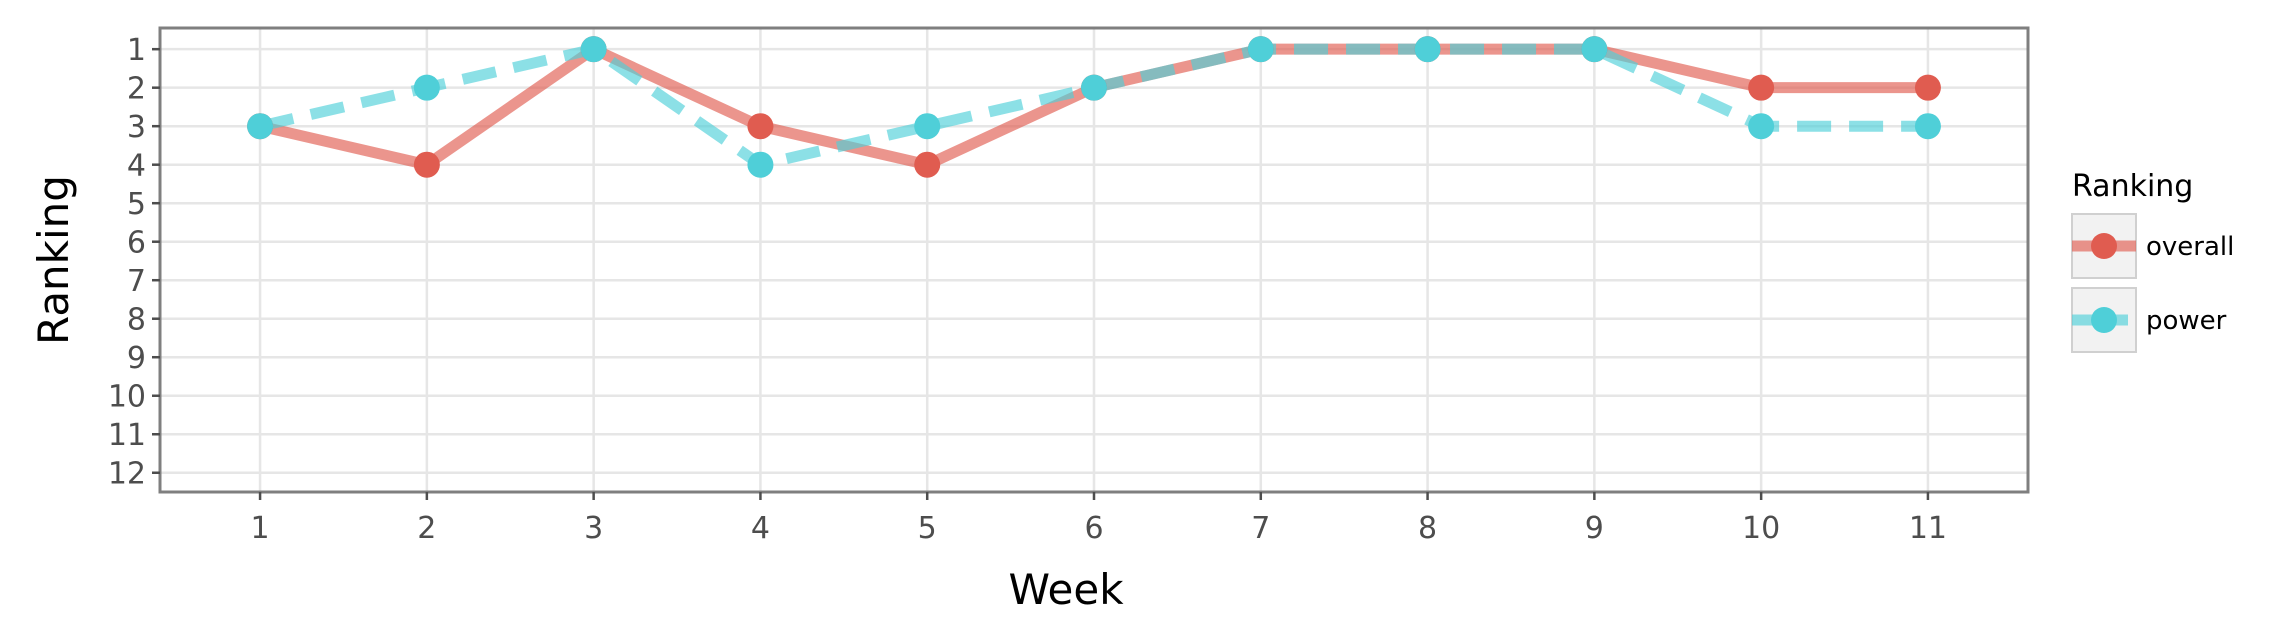 The height and width of the screenshot is (642, 2276). I want to click on y-tick-label: 12, so click(127, 474).